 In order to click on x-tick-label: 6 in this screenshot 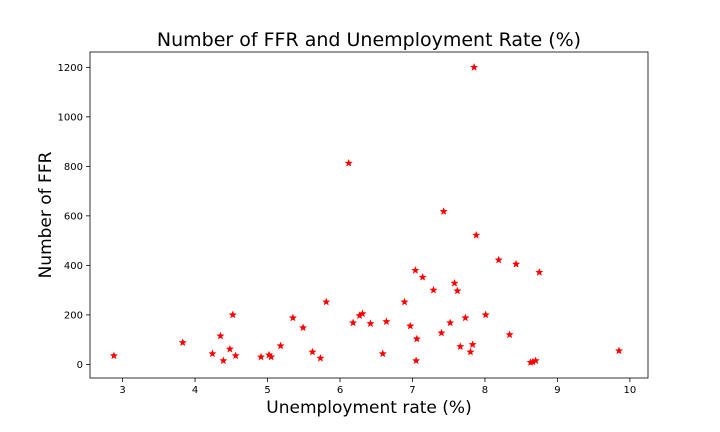, I will do `click(340, 390)`.